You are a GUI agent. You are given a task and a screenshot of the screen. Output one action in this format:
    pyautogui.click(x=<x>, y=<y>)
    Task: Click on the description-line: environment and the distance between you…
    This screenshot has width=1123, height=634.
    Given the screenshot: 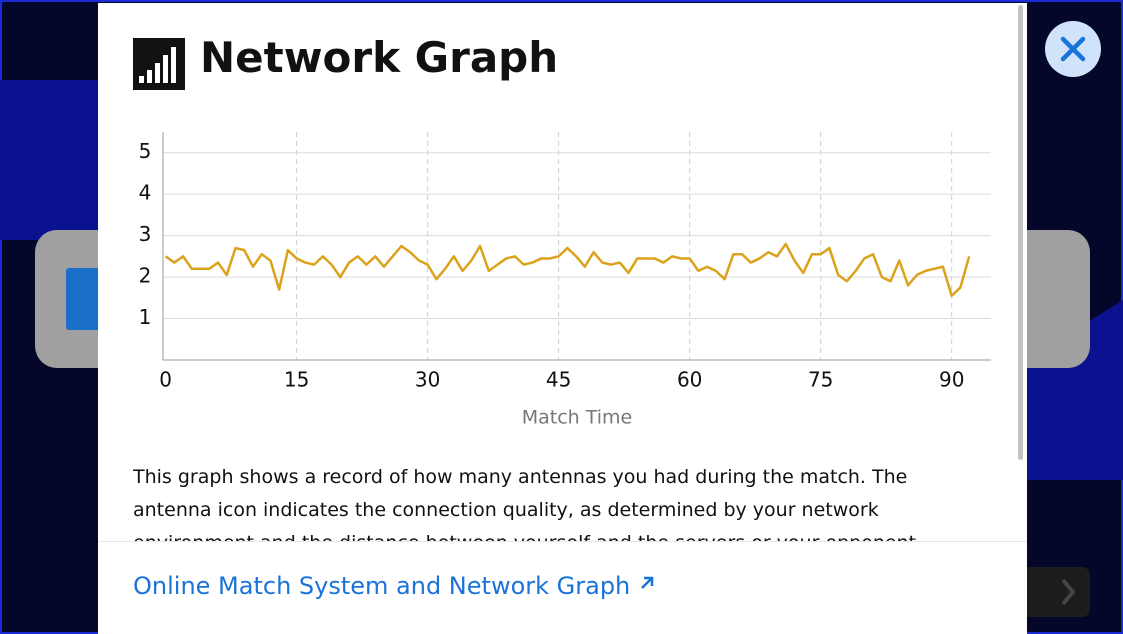 What is the action you would take?
    pyautogui.click(x=573, y=534)
    